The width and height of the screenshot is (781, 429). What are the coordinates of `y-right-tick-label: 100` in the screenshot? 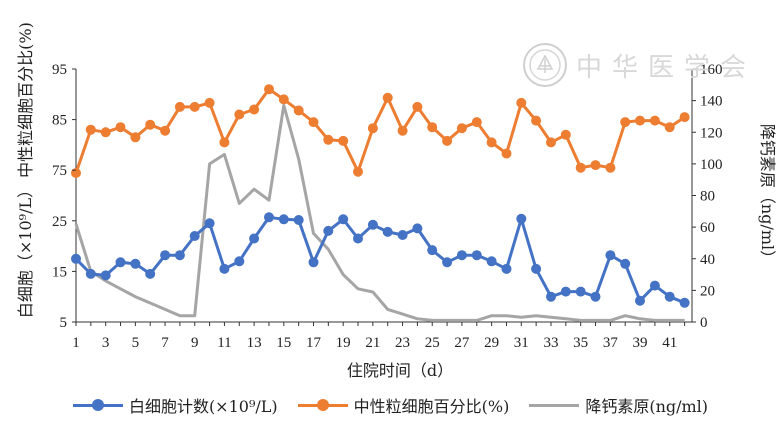 It's located at (711, 165).